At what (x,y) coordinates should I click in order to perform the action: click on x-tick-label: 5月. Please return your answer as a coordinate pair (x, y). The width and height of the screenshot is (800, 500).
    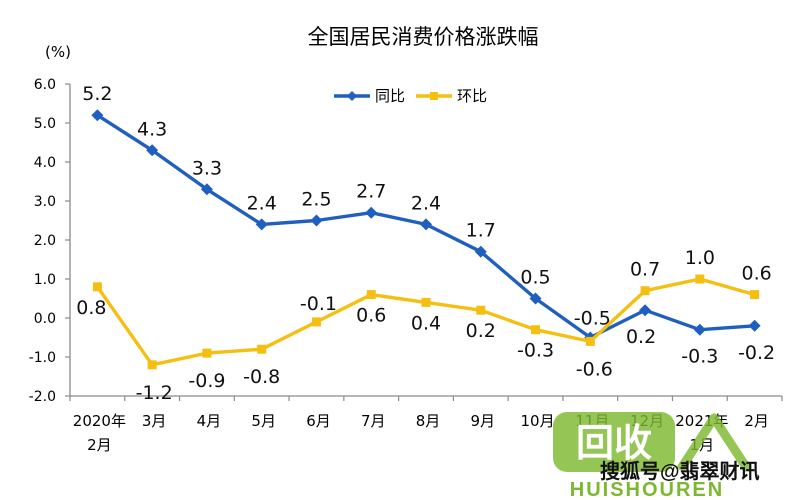
    Looking at the image, I should click on (263, 421).